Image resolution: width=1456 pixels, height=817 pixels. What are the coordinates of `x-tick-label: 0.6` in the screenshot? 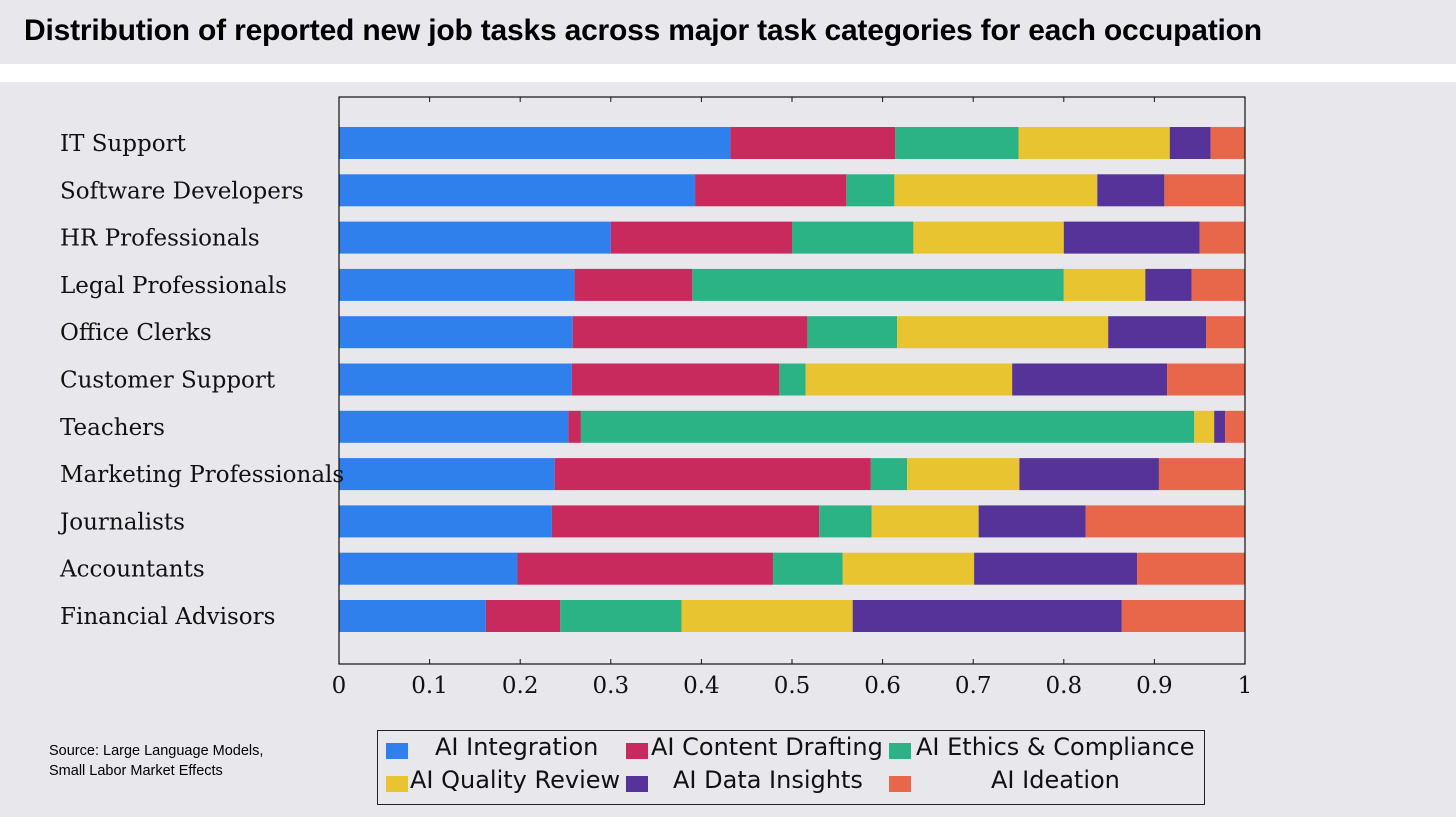 It's located at (882, 686).